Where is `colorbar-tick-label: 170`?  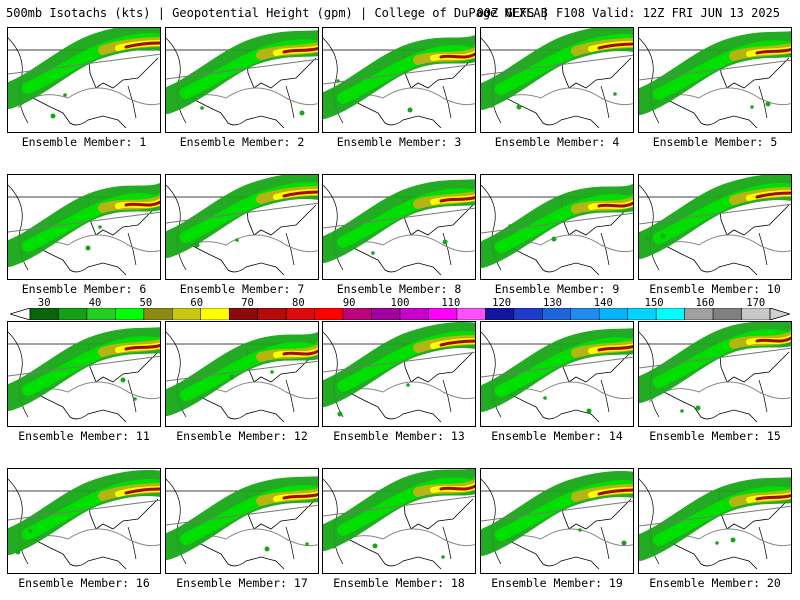
colorbar-tick-label: 170 is located at coordinates (756, 303).